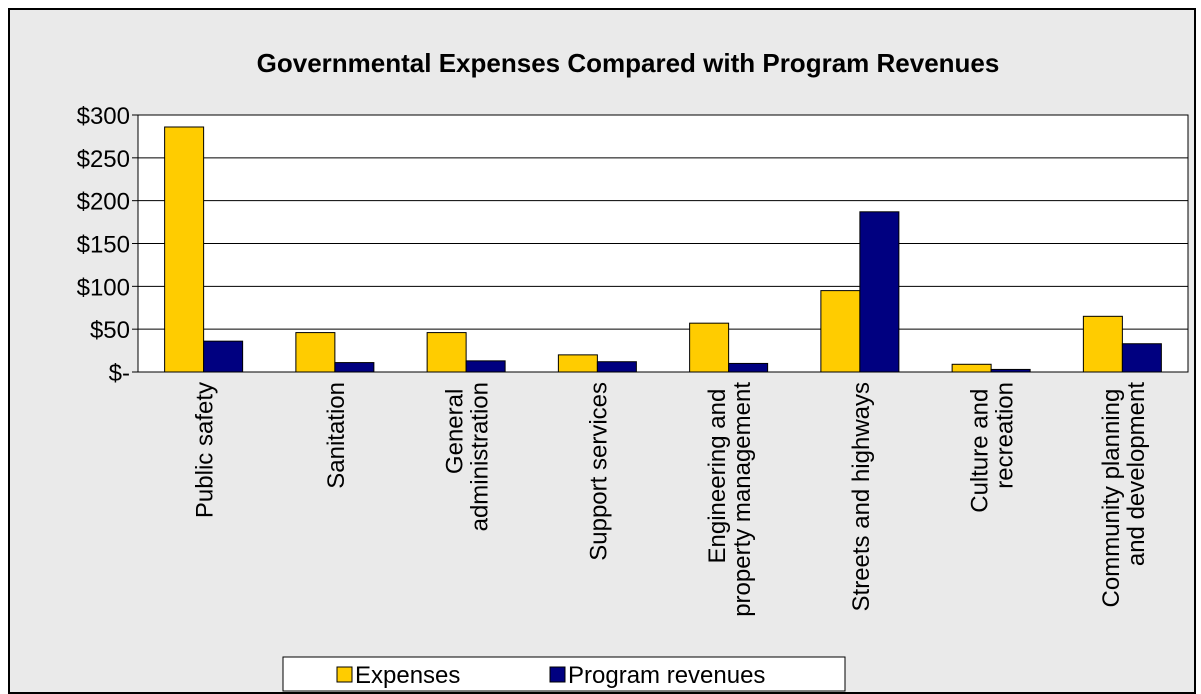 The height and width of the screenshot is (694, 1201). I want to click on x-tick-label: Culture and recreation, so click(993, 447).